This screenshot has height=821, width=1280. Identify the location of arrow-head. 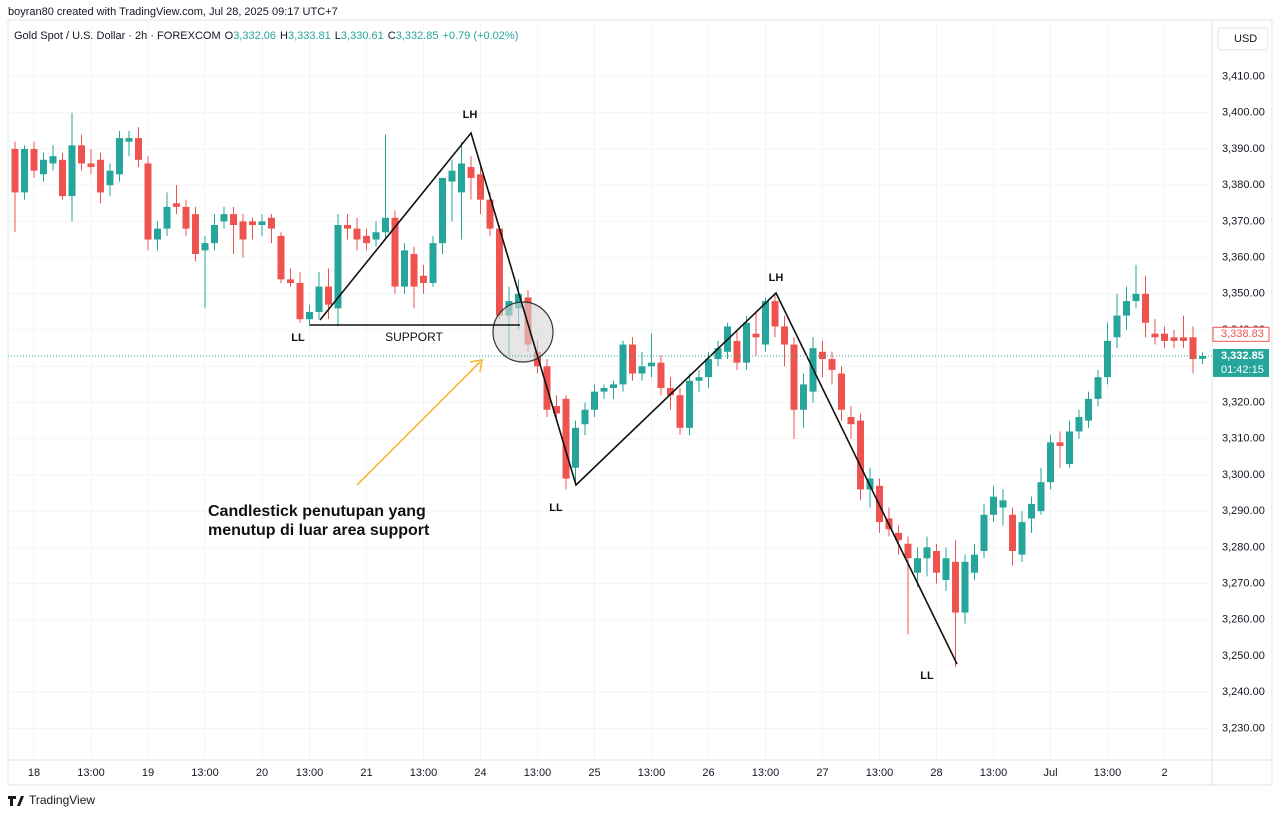
(476, 366).